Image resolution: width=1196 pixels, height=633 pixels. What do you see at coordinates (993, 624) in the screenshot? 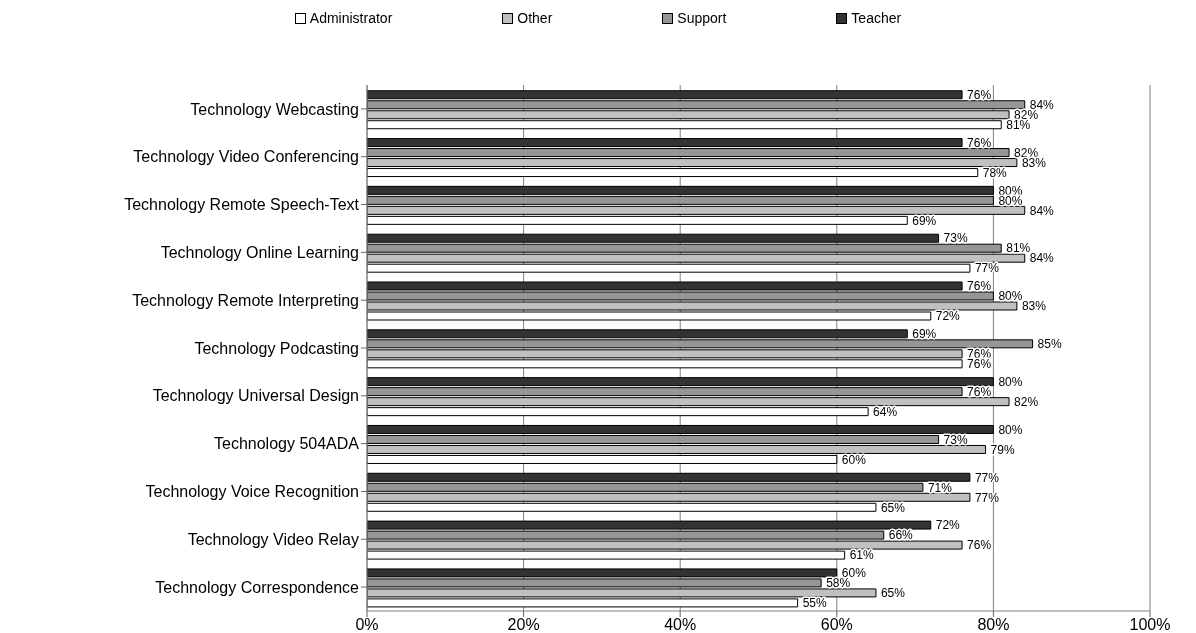
I see `x-tick-label: 80%` at bounding box center [993, 624].